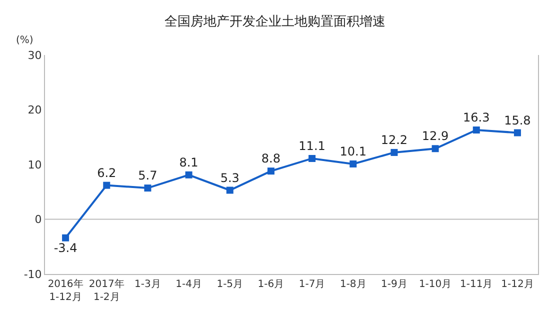  Describe the element at coordinates (517, 284) in the screenshot. I see `x-tick-label: 1-12月` at that location.